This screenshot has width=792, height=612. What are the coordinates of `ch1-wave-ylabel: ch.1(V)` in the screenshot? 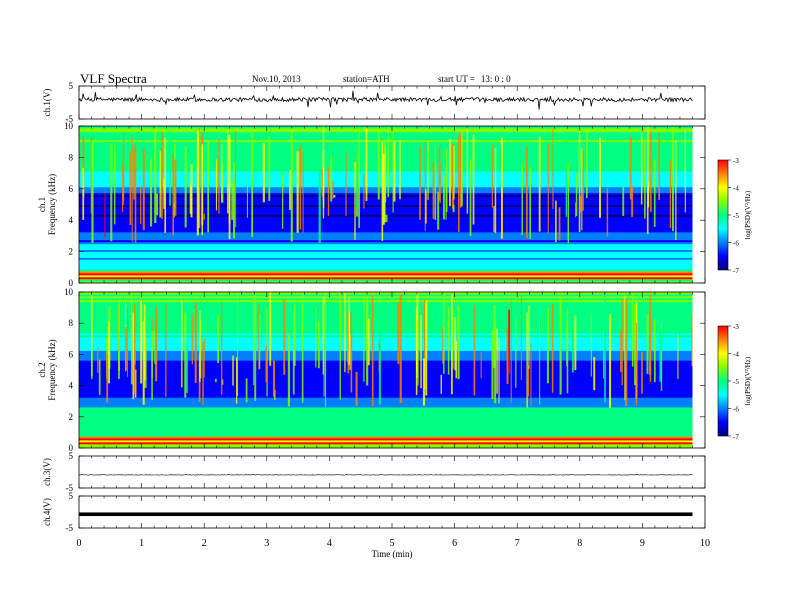 It's located at (47, 103).